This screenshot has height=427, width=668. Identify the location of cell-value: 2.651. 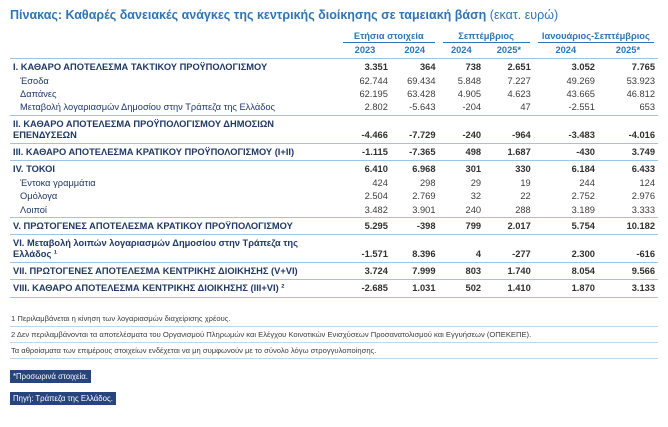
(509, 67).